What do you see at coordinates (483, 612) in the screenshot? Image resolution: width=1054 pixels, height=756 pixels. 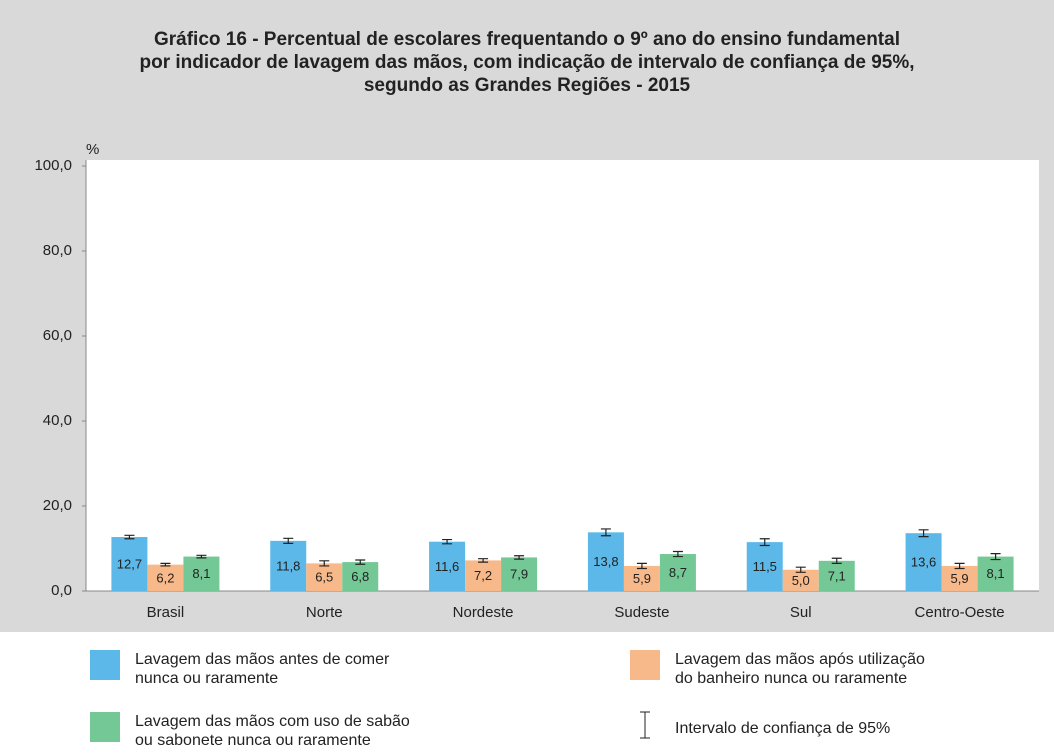 I see `x-tick-label: Nordeste` at bounding box center [483, 612].